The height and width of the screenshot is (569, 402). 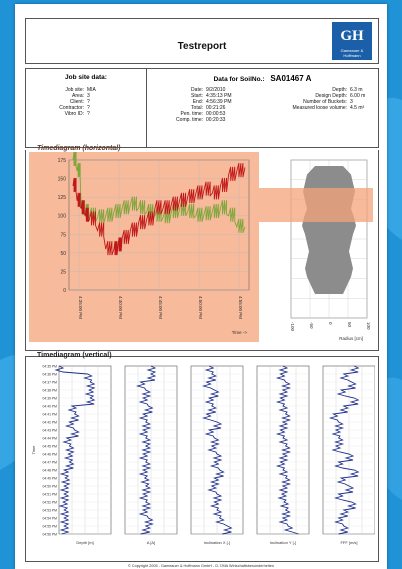 What do you see at coordinates (61, 90) in the screenshot?
I see `jobsite-row: Job site: MIA` at bounding box center [61, 90].